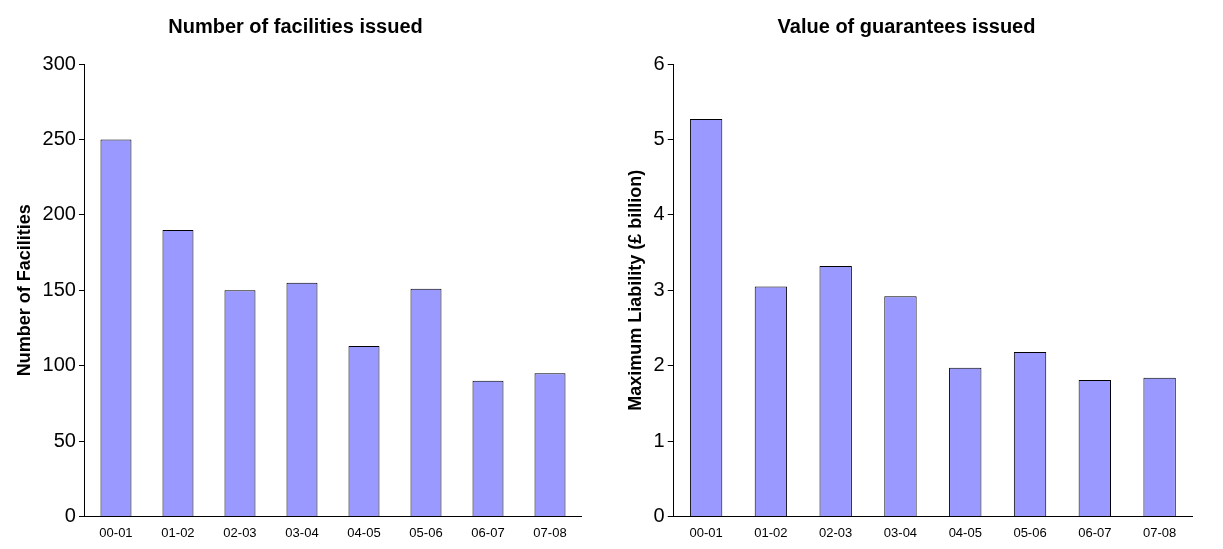  What do you see at coordinates (295, 25) in the screenshot?
I see `chart-title: Number of facilities issued` at bounding box center [295, 25].